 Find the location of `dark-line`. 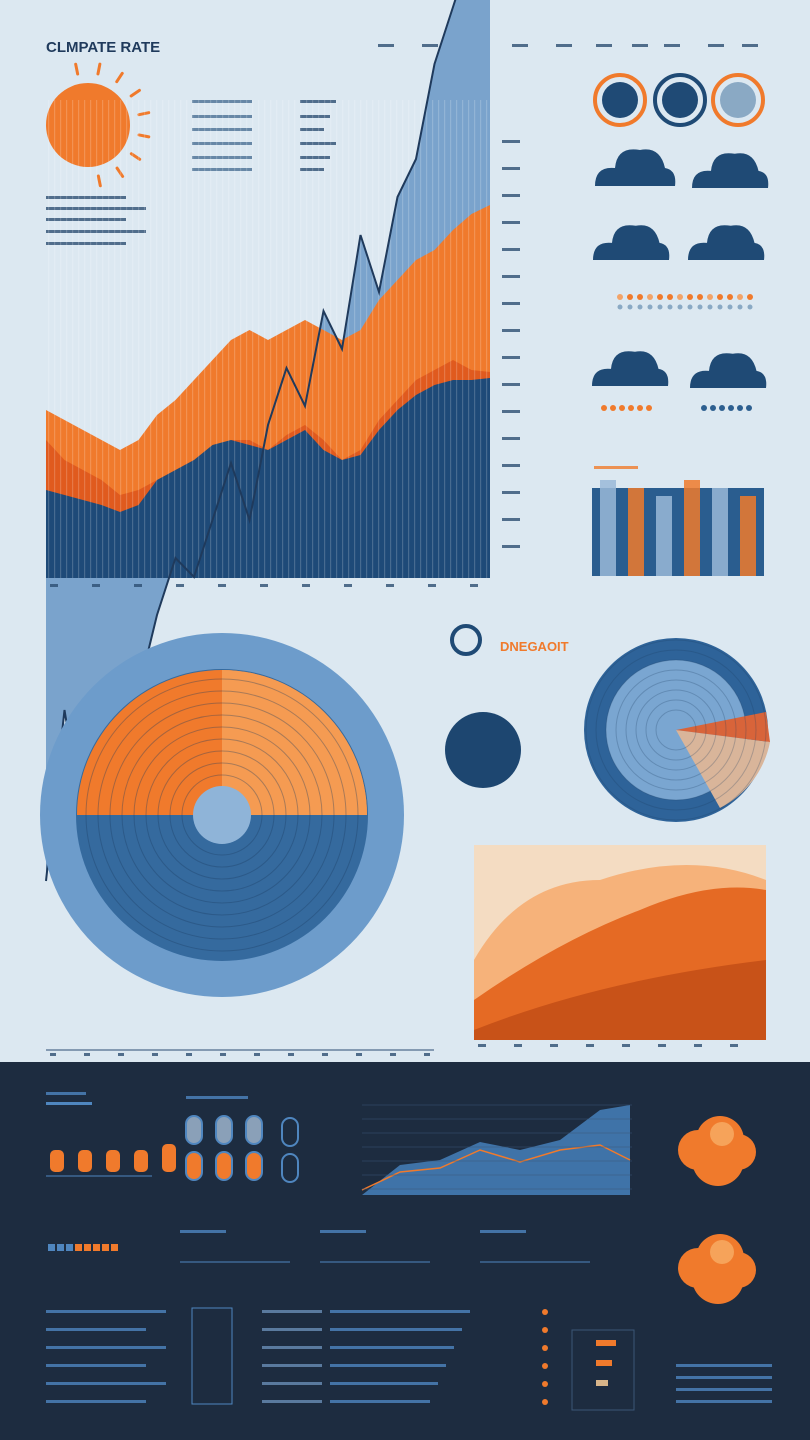

dark-line is located at coordinates (496, 1167).